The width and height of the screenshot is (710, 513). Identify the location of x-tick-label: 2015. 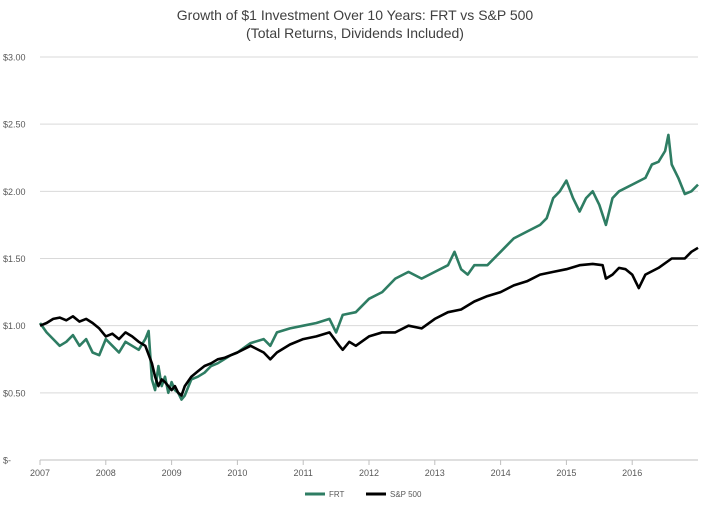
(566, 473).